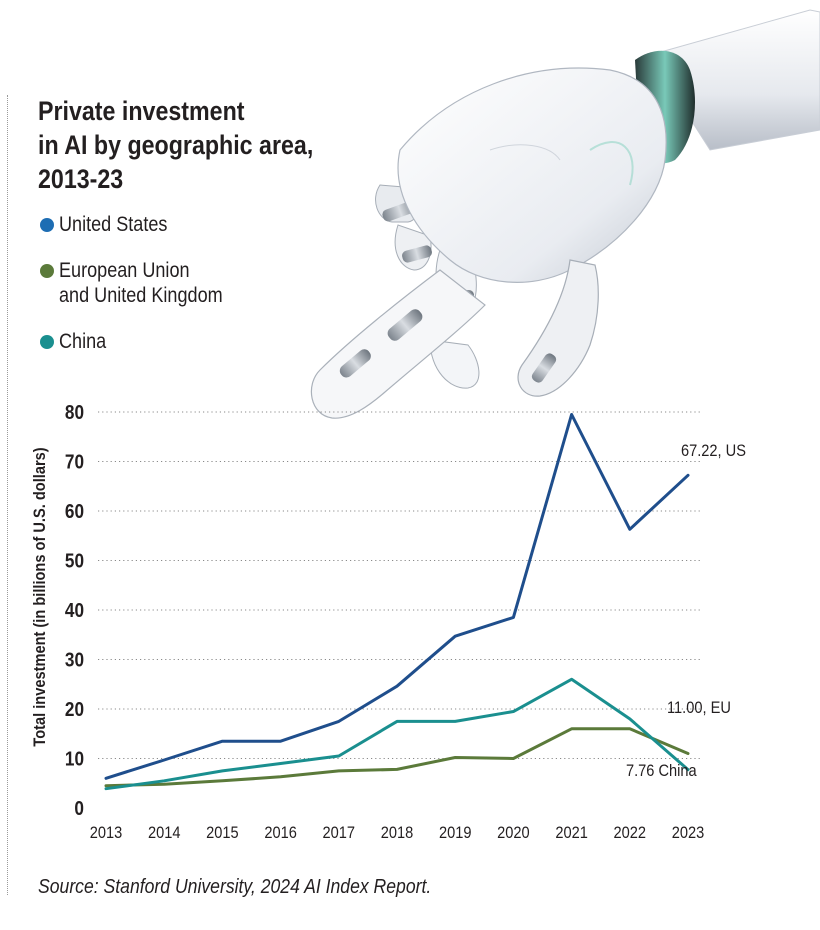 The width and height of the screenshot is (820, 930). Describe the element at coordinates (397, 757) in the screenshot. I see `series-line-eu` at that location.